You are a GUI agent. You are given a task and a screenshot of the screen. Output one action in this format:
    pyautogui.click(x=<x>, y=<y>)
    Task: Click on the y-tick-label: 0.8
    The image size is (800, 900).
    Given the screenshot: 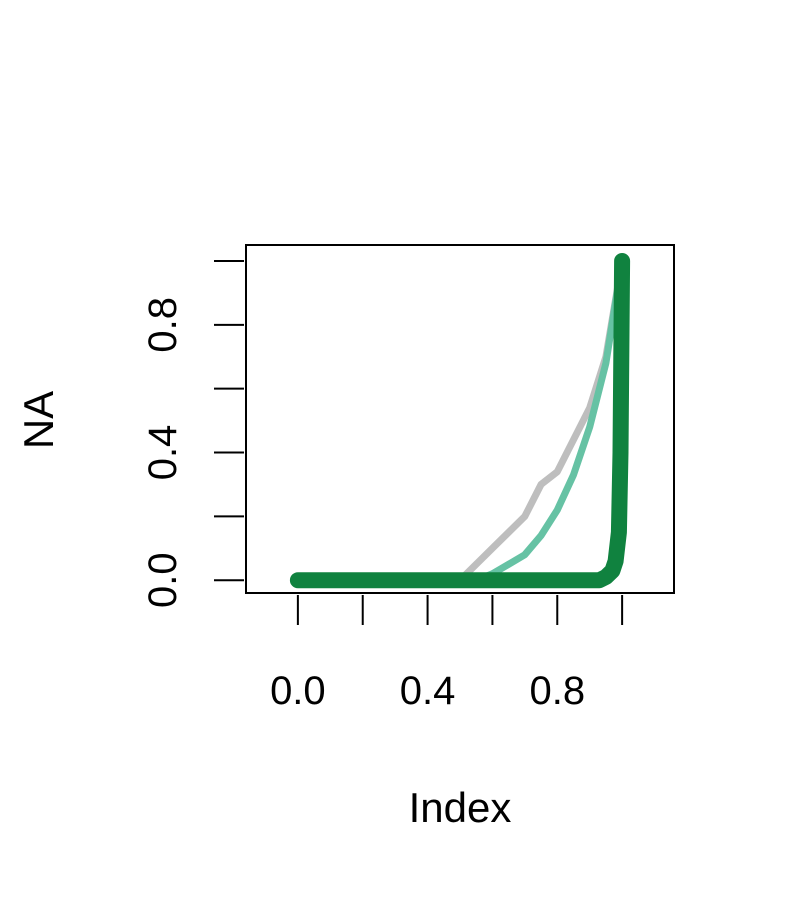 What is the action you would take?
    pyautogui.click(x=163, y=325)
    